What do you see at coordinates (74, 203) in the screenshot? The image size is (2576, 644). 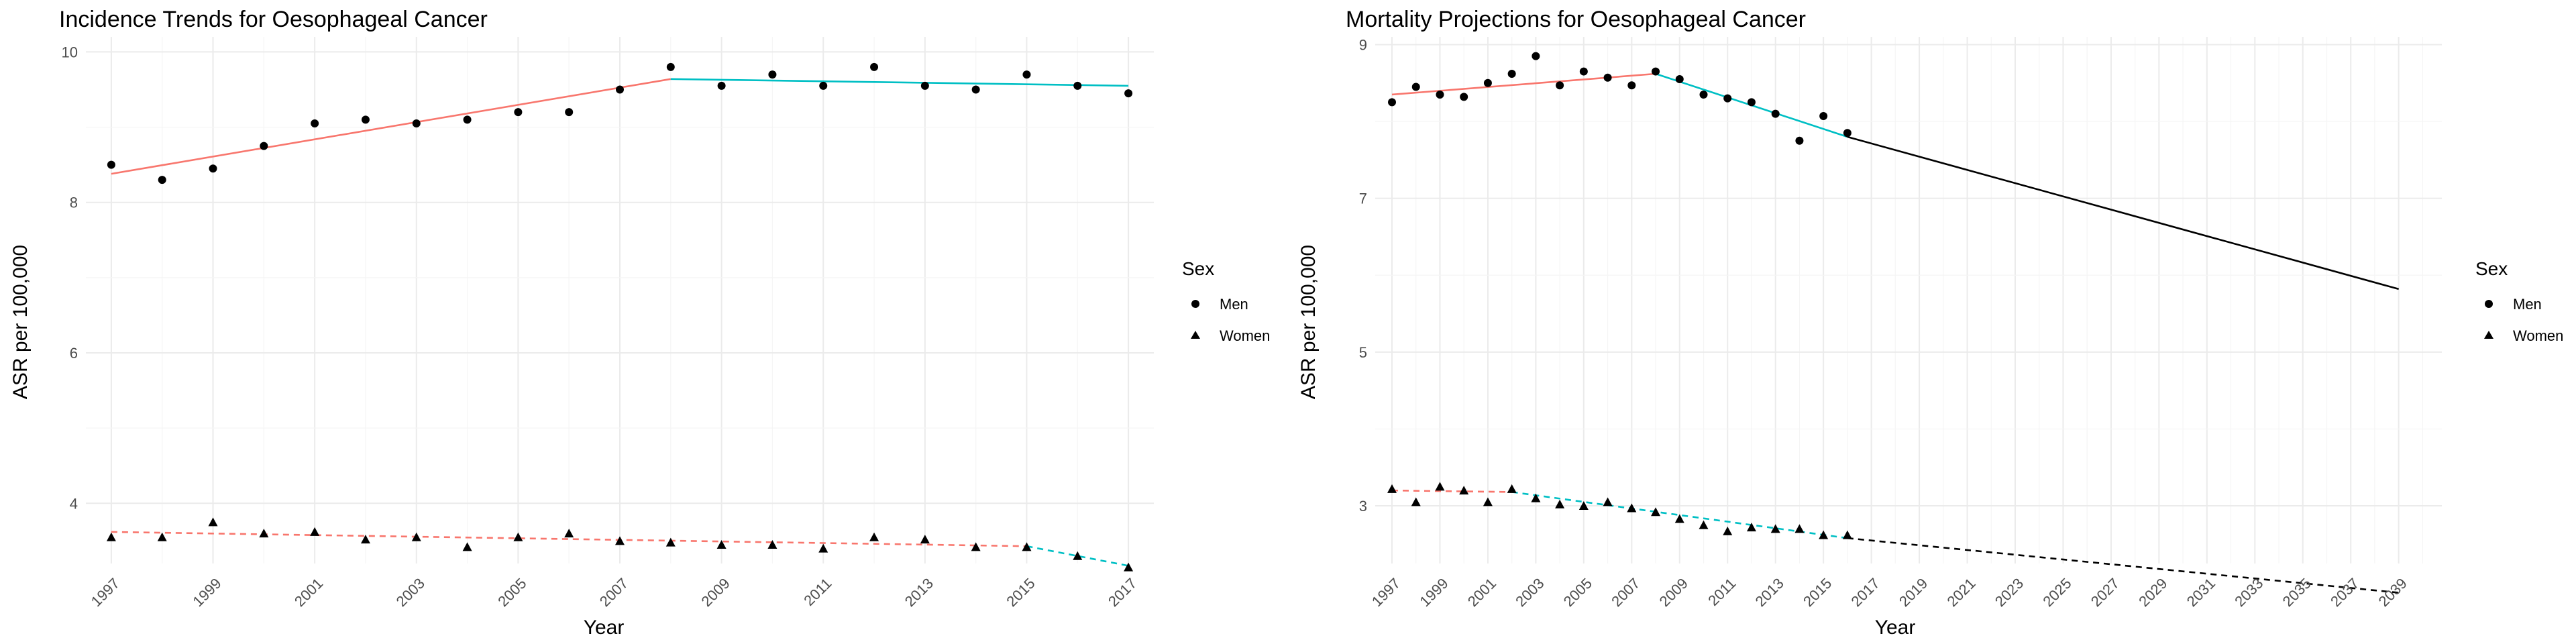 I see `incidence-y-tick-label: 8` at bounding box center [74, 203].